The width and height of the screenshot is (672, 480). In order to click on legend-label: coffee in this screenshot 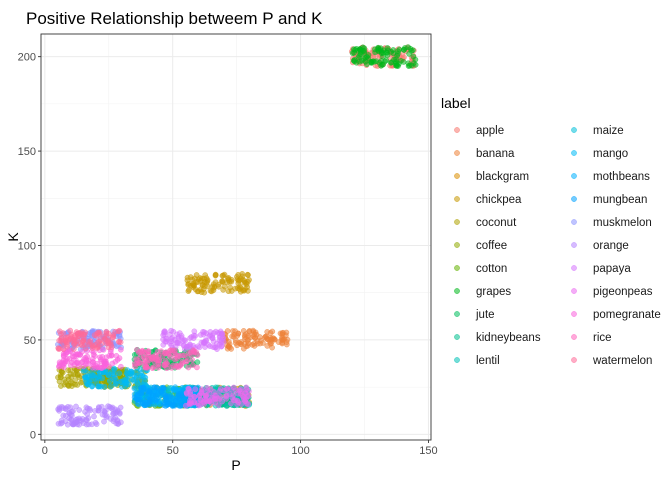, I will do `click(491, 246)`.